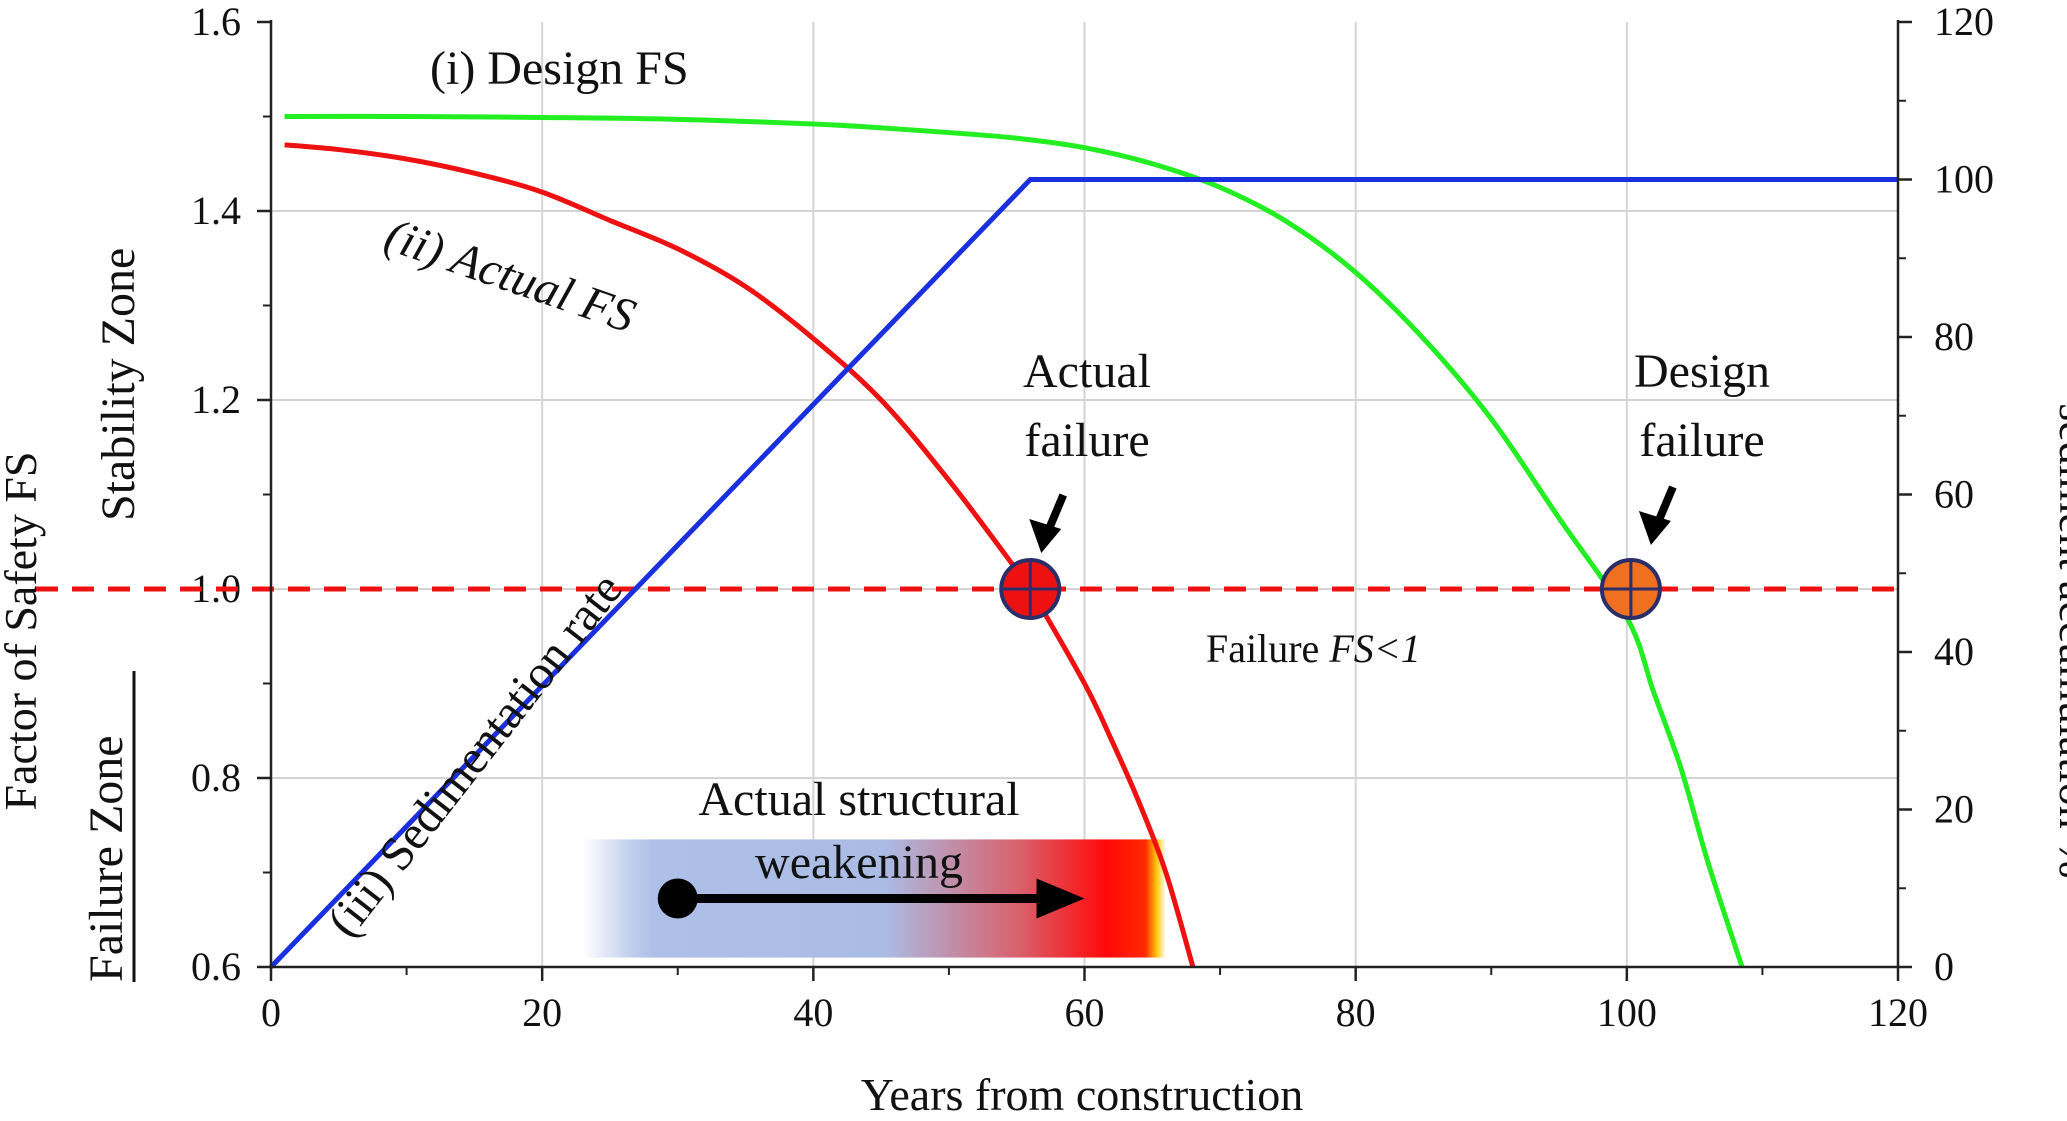 The height and width of the screenshot is (1121, 2067). What do you see at coordinates (1702, 371) in the screenshot?
I see `design-failure-label-line1: Design` at bounding box center [1702, 371].